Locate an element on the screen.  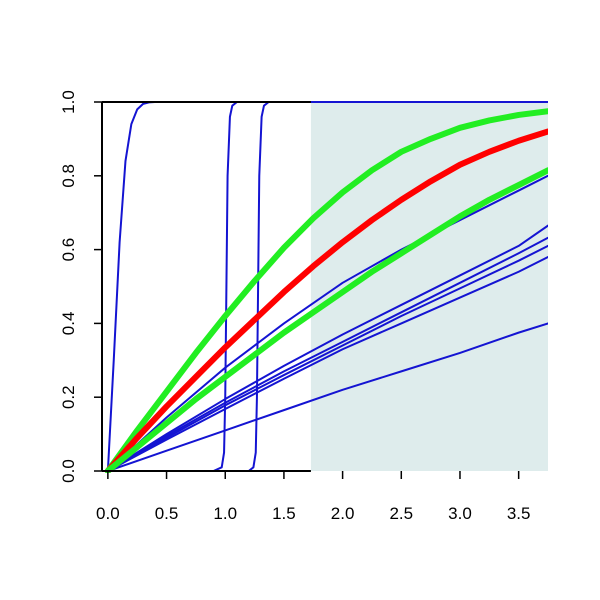
y-tick-label: 0.8 is located at coordinates (68, 176).